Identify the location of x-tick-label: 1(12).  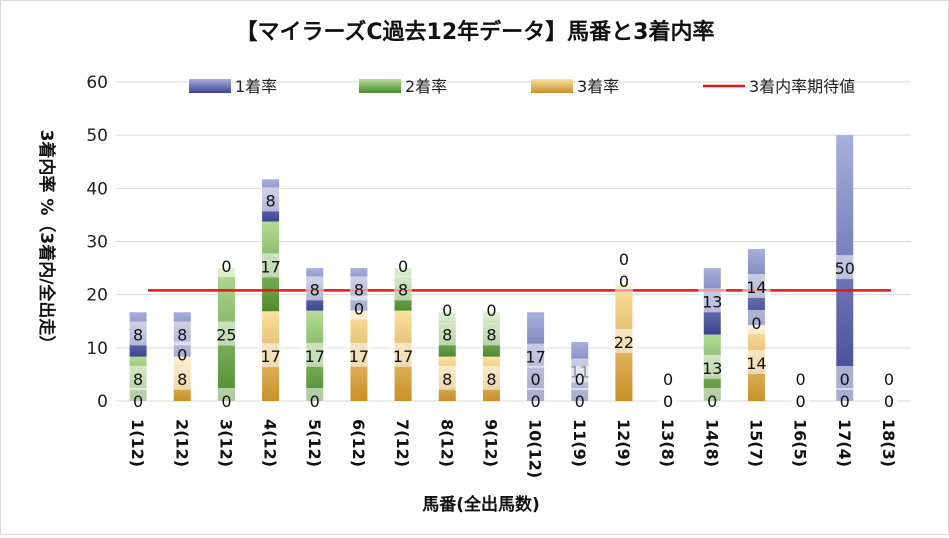
(137, 443).